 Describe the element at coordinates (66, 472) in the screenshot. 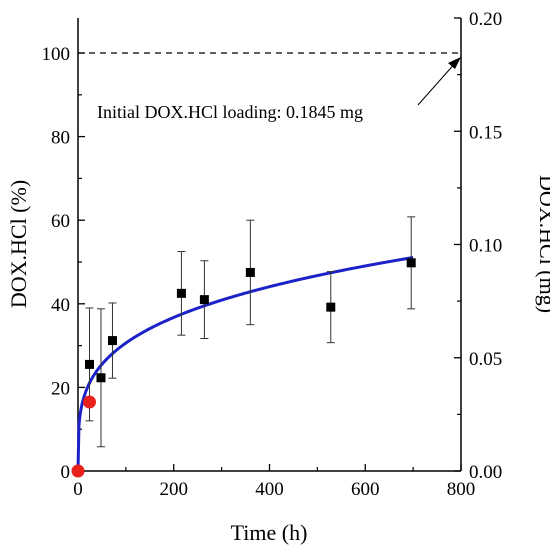

I see `y-left-tick-label: 0` at that location.